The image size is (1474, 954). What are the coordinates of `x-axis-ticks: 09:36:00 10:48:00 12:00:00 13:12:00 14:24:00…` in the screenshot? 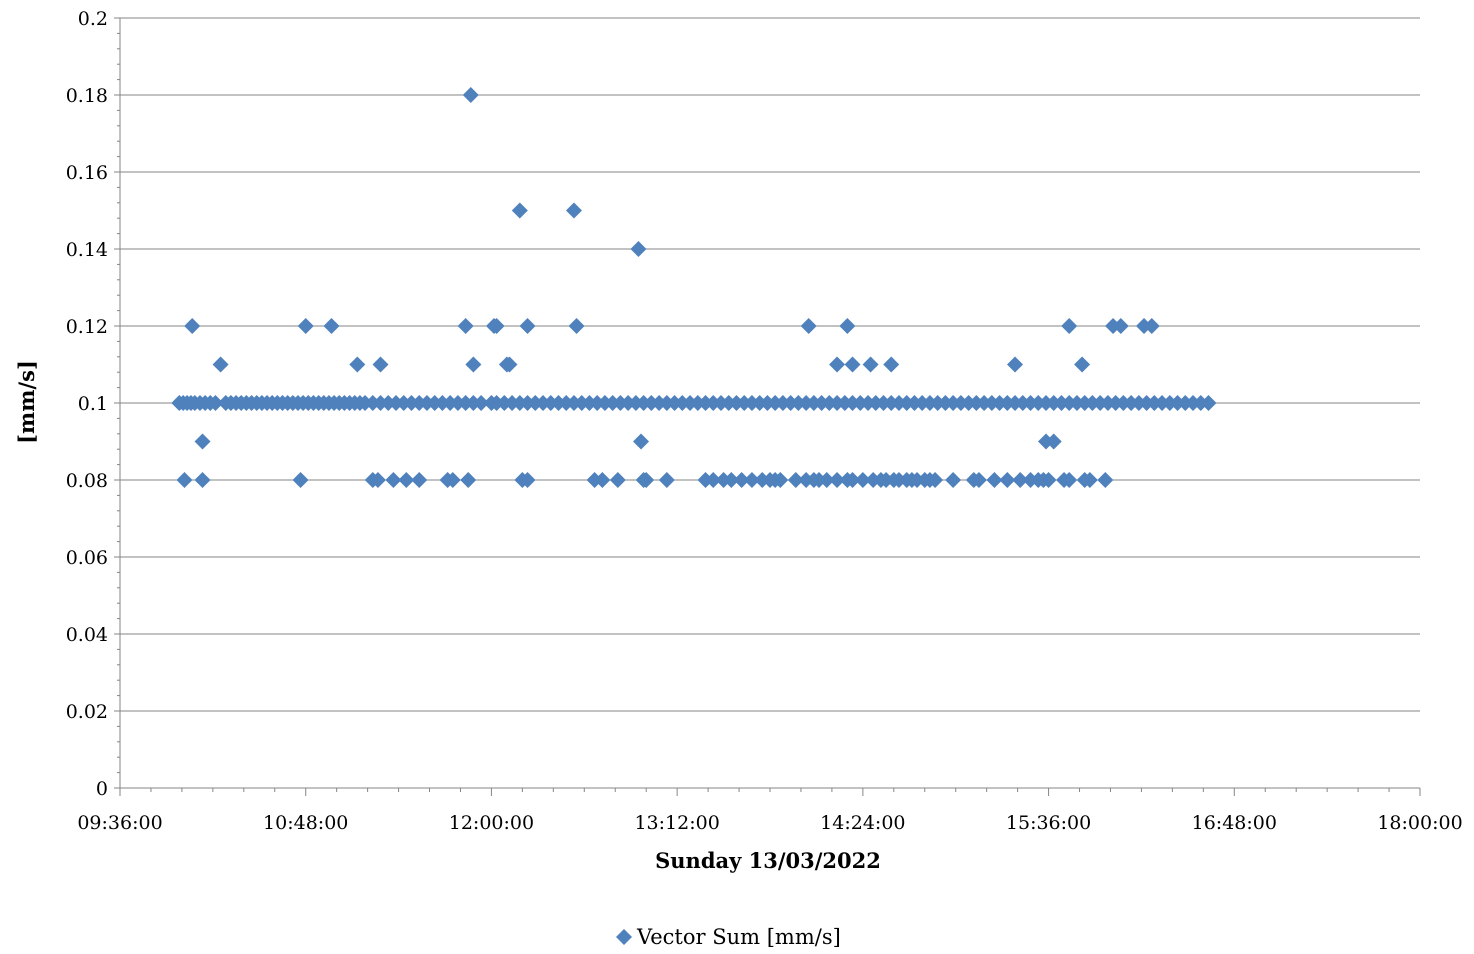 It's located at (770, 811).